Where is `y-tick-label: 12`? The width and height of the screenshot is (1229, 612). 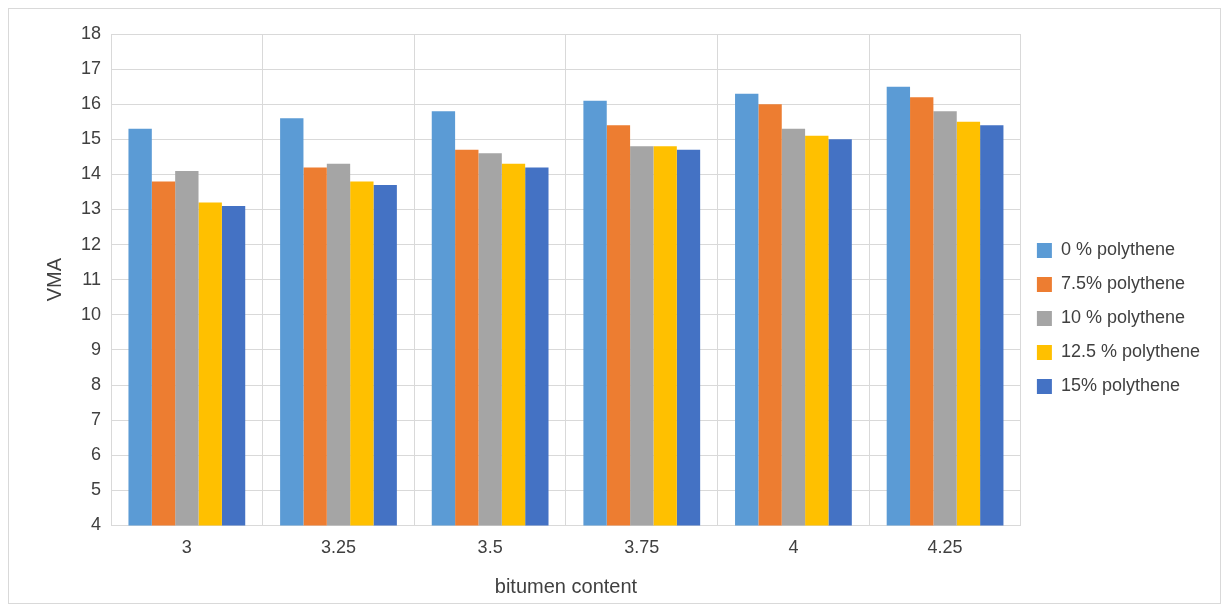 y-tick-label: 12 is located at coordinates (91, 243).